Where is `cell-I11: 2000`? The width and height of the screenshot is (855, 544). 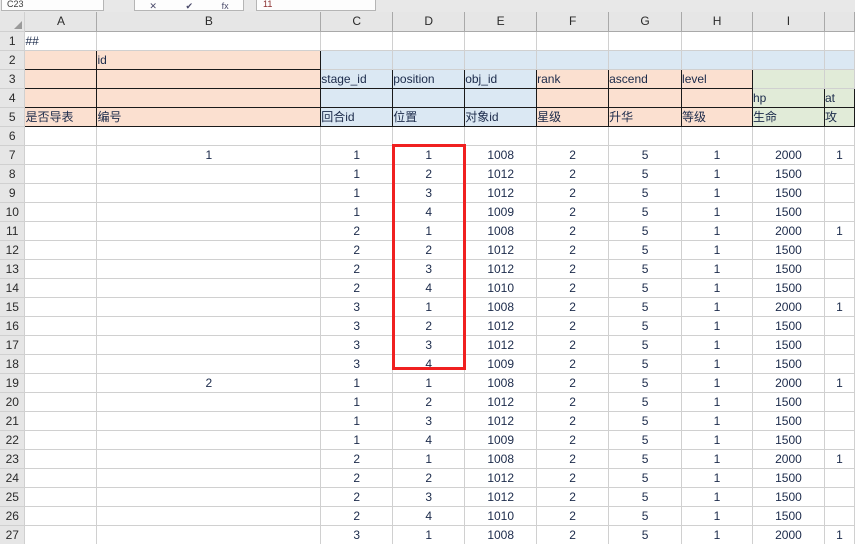
cell-I11: 2000 is located at coordinates (788, 231).